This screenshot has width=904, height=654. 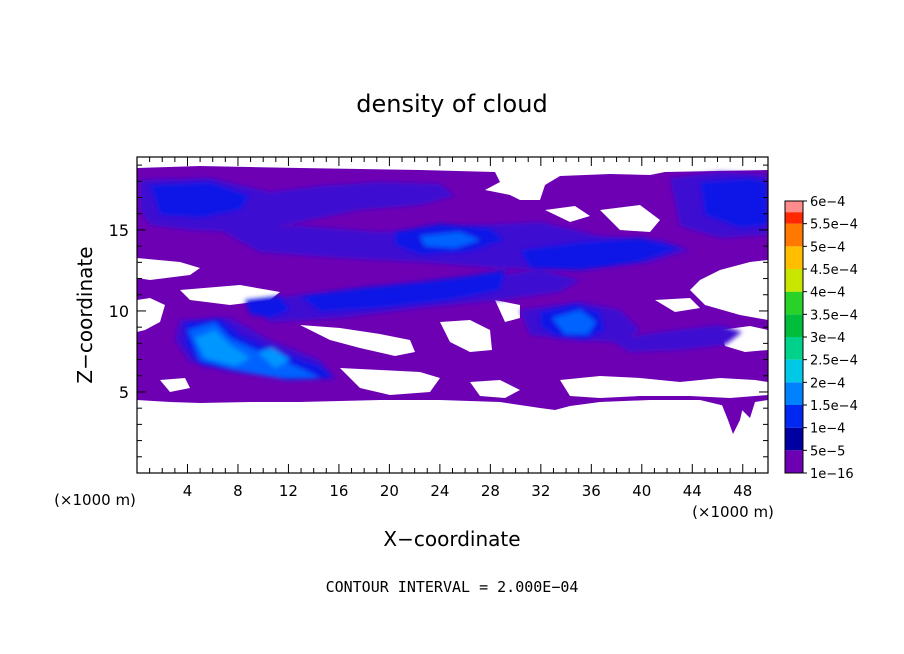 I want to click on x-tick-label: 40, so click(x=641, y=491).